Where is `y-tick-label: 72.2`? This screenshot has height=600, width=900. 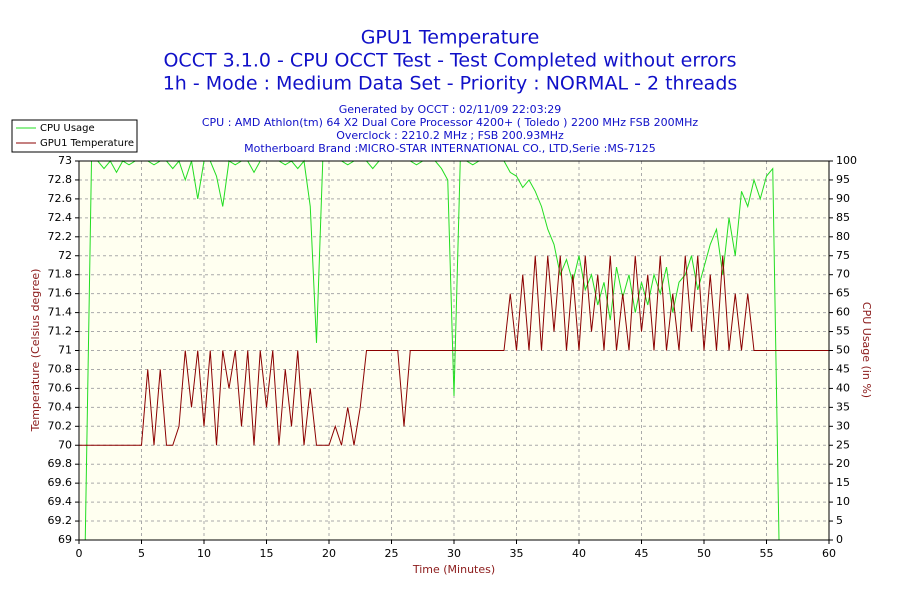 y-tick-label: 72.2 is located at coordinates (60, 236).